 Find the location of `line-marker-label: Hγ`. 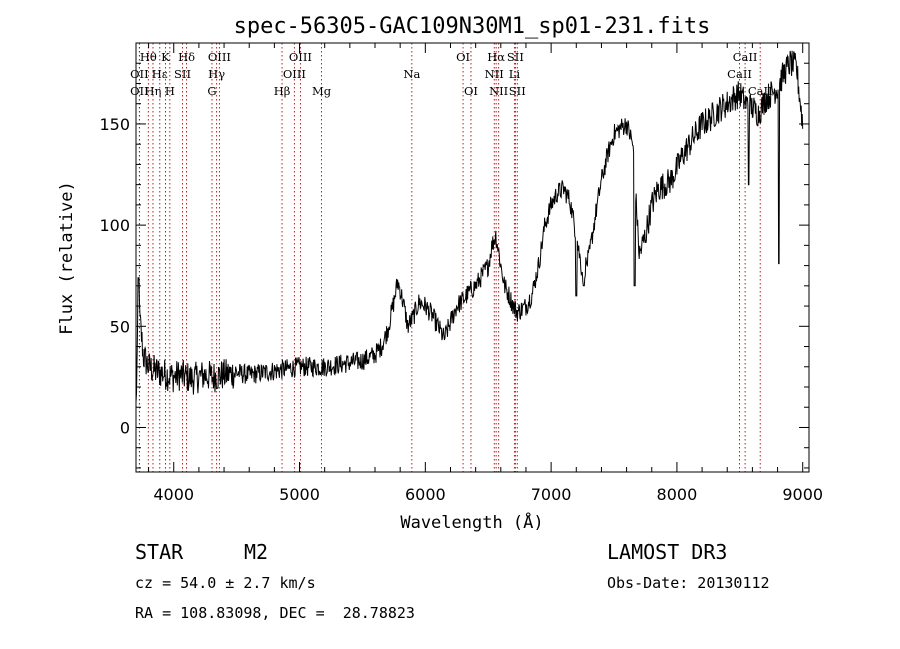

line-marker-label: Hγ is located at coordinates (216, 74).